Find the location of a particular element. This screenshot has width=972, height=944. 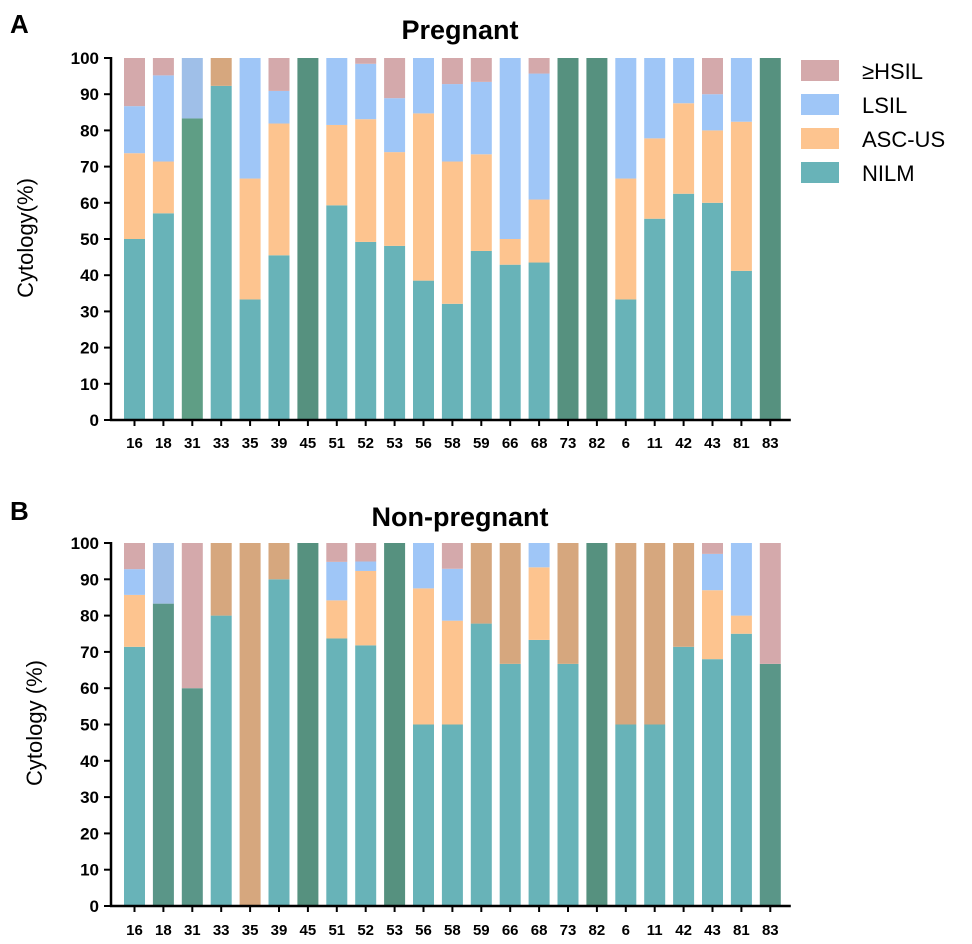

y-tick-label-a-0: 0 is located at coordinates (94, 420).